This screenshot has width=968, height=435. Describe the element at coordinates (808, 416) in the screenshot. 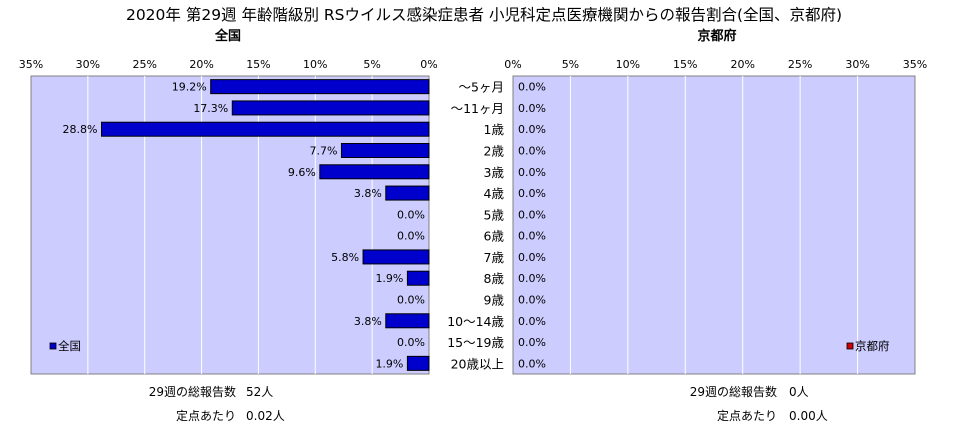

I see `kyoto-per-site-value: 0.00人` at that location.